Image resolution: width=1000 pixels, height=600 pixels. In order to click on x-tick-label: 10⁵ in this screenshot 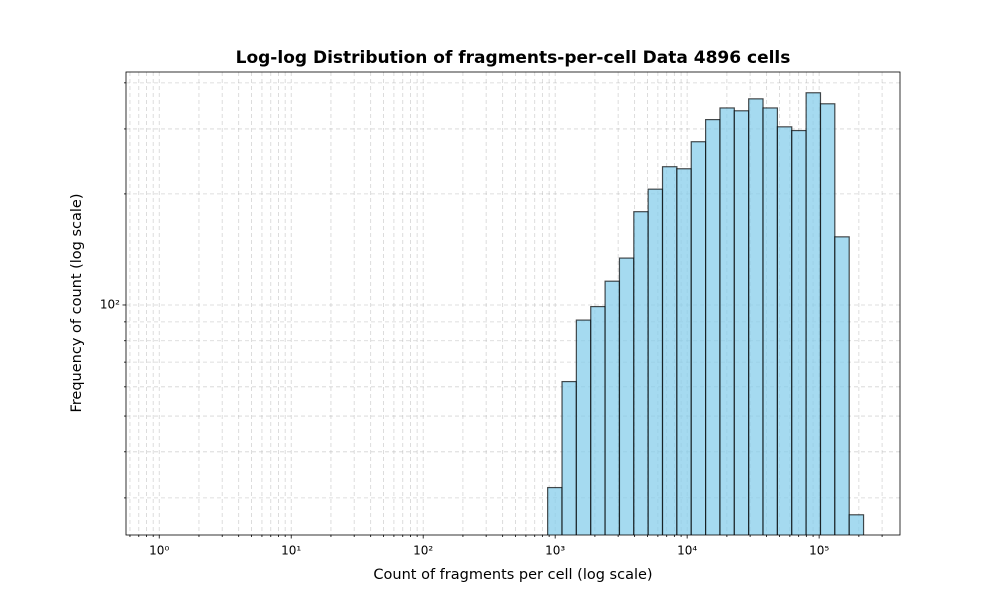, I will do `click(819, 551)`.